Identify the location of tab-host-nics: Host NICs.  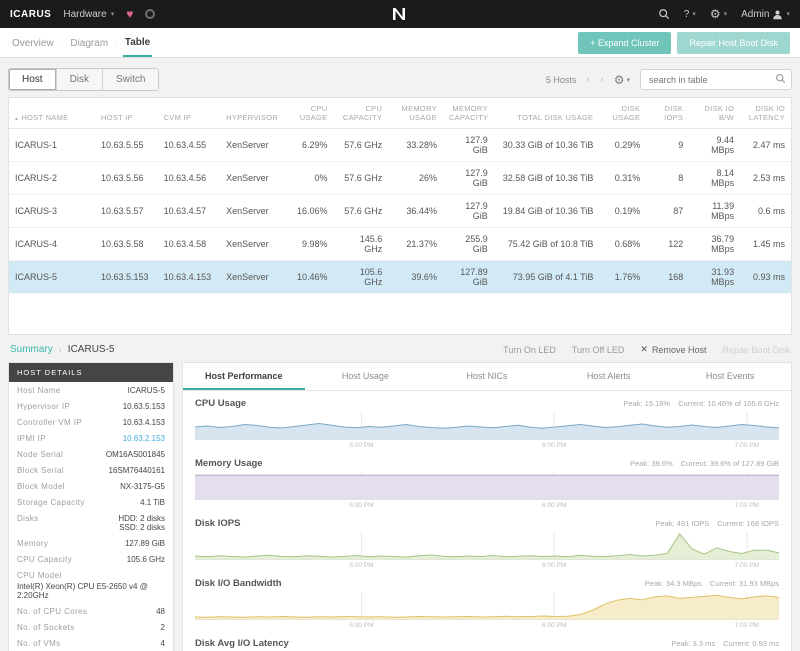
(487, 376).